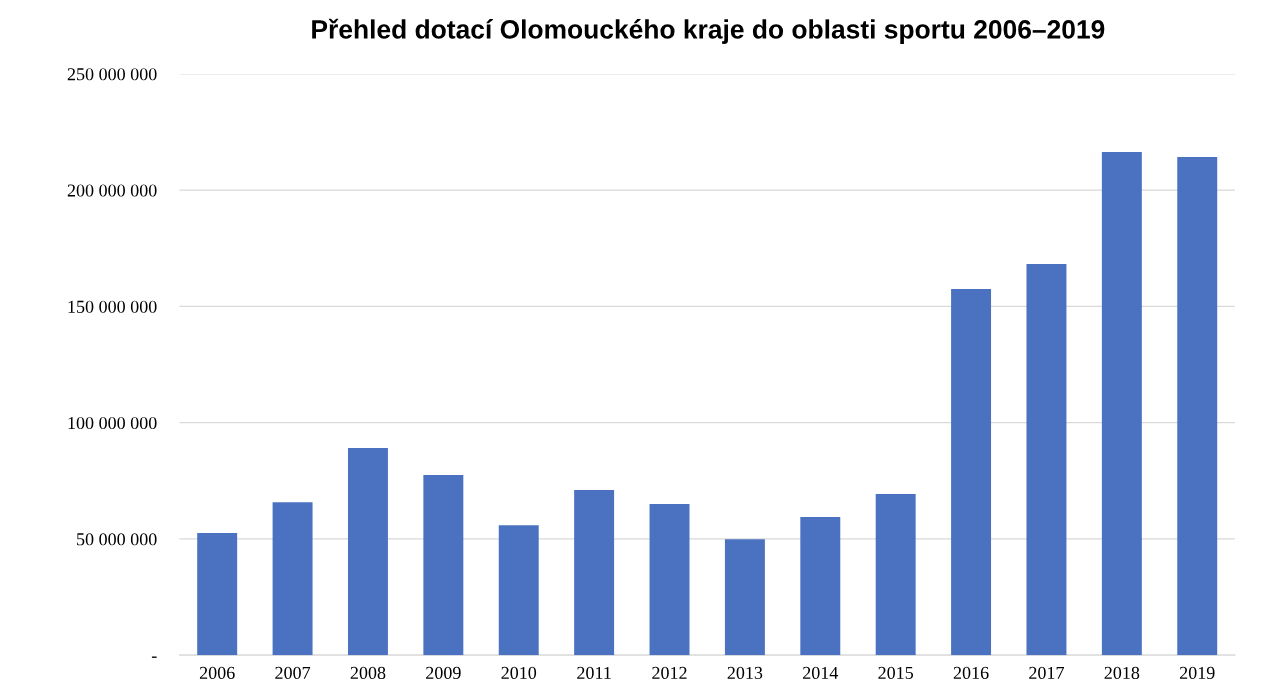 This screenshot has width=1264, height=697. Describe the element at coordinates (1122, 672) in the screenshot. I see `x-tick-label: 2018` at that location.